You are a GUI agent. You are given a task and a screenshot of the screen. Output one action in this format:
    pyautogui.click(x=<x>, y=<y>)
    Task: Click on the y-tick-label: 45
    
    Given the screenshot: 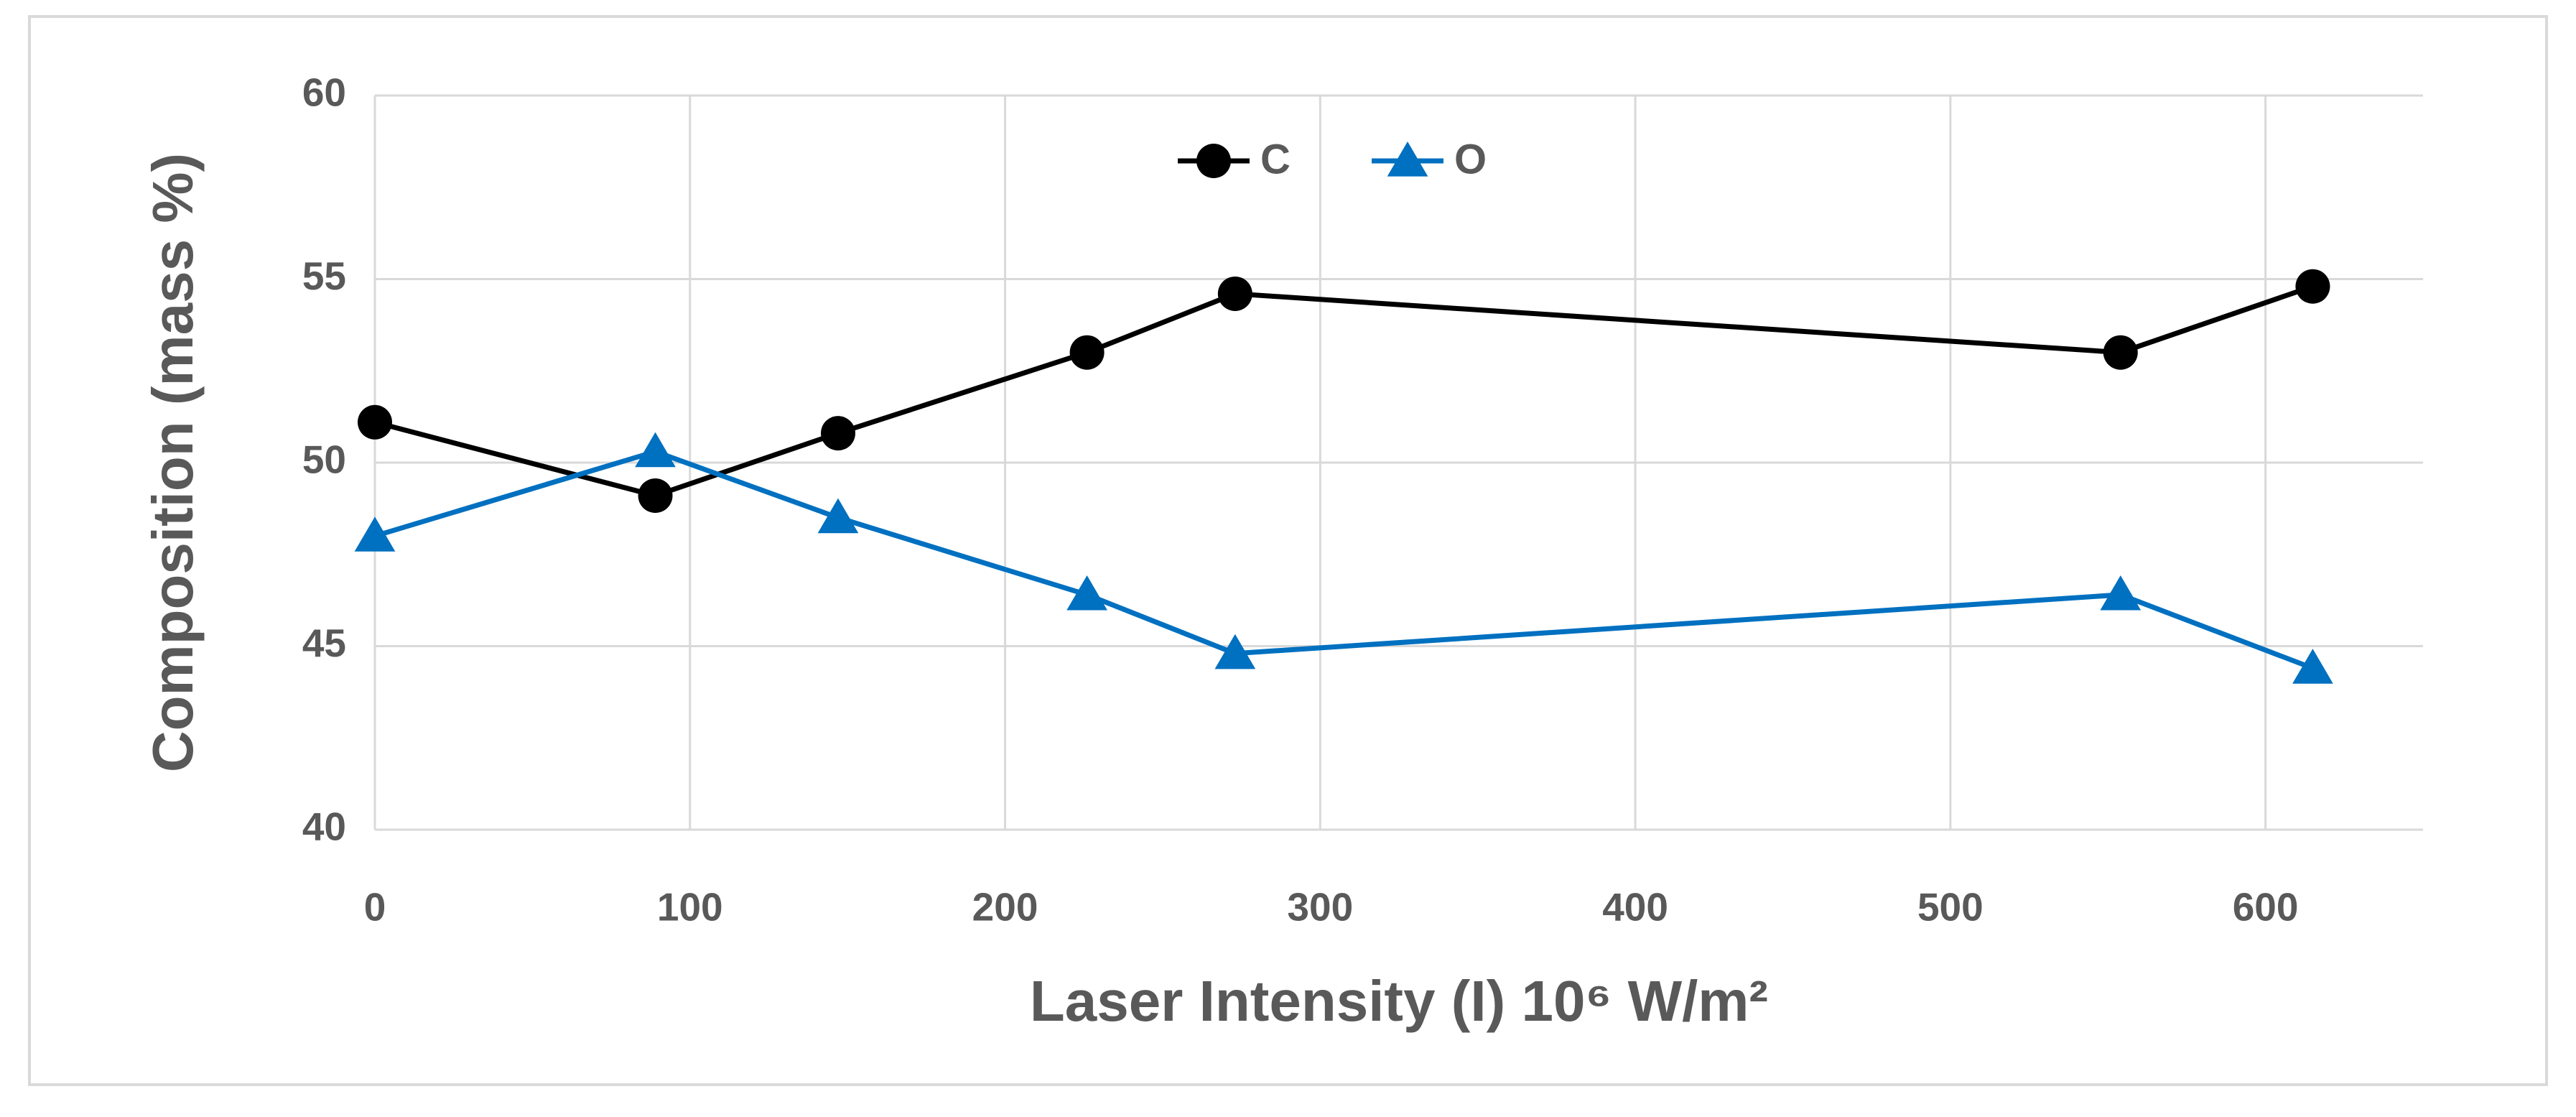 What is the action you would take?
    pyautogui.click(x=324, y=643)
    